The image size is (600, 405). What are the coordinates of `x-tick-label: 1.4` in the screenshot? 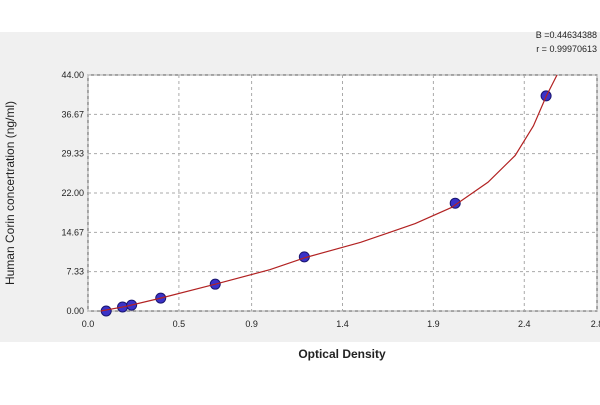 It's located at (342, 324).